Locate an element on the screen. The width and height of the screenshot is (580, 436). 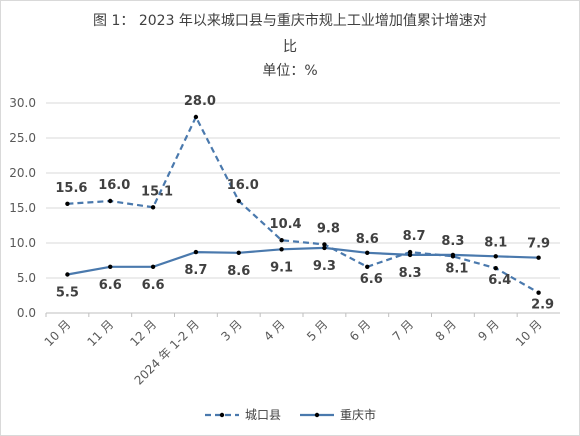
x-tick-label: 8 月 is located at coordinates (446, 330).